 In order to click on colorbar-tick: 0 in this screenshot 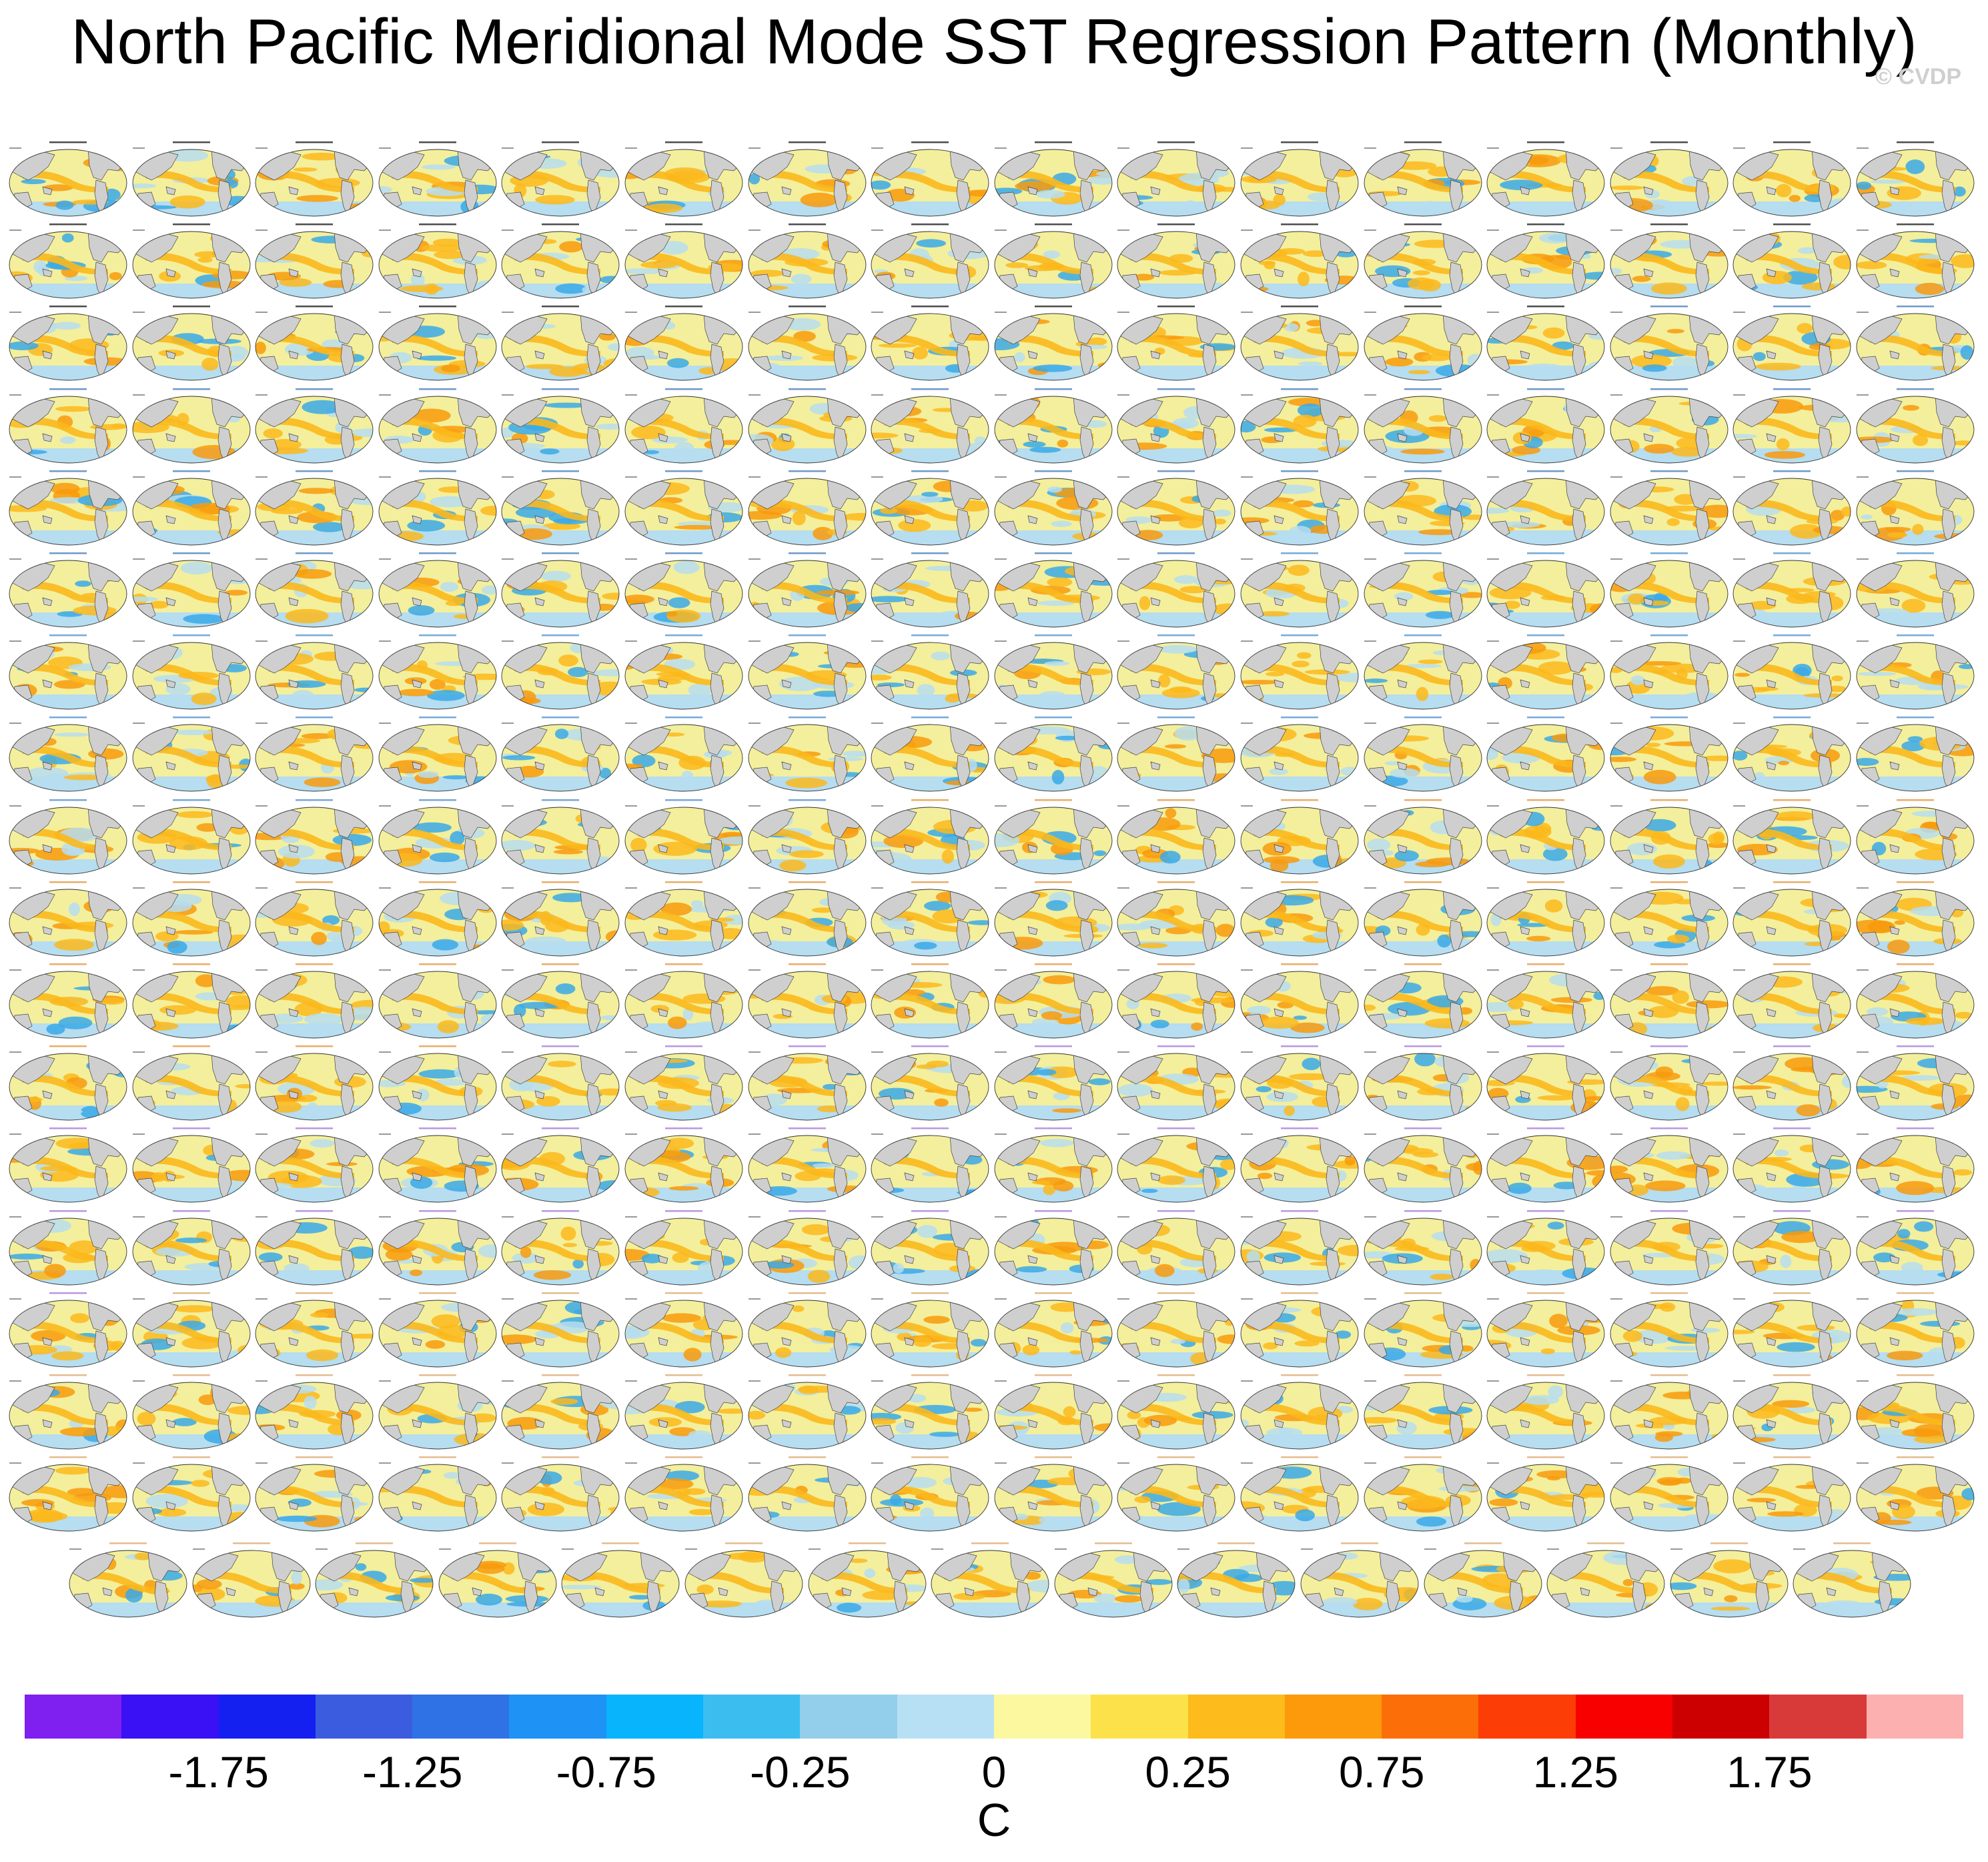, I will do `click(994, 1772)`.